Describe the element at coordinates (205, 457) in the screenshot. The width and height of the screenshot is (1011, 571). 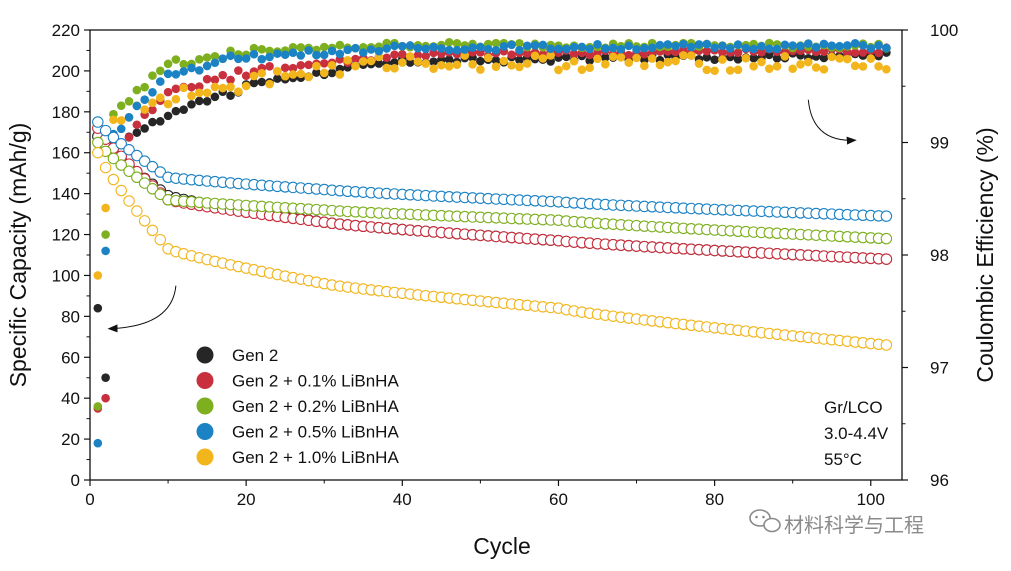
I see `legend-marker` at that location.